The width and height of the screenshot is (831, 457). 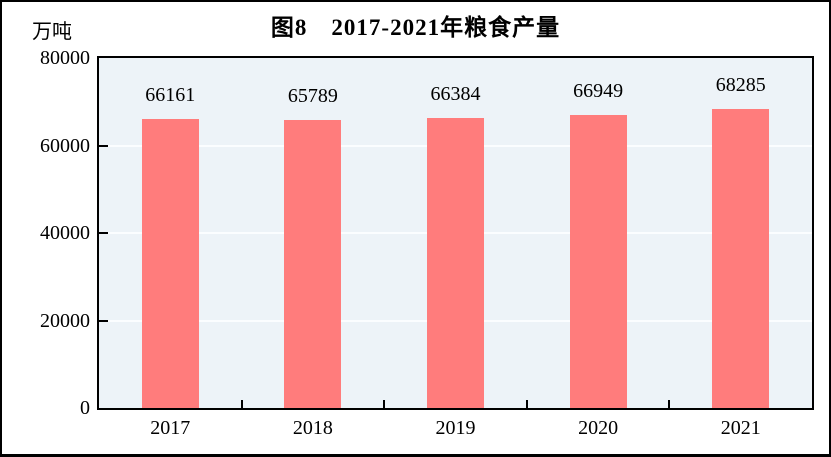 I want to click on x-axis-tick-label: 2017, so click(x=170, y=428).